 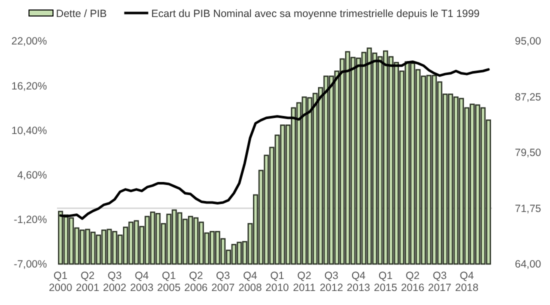 I want to click on y-tick-label: 16,20%, so click(x=29, y=86).